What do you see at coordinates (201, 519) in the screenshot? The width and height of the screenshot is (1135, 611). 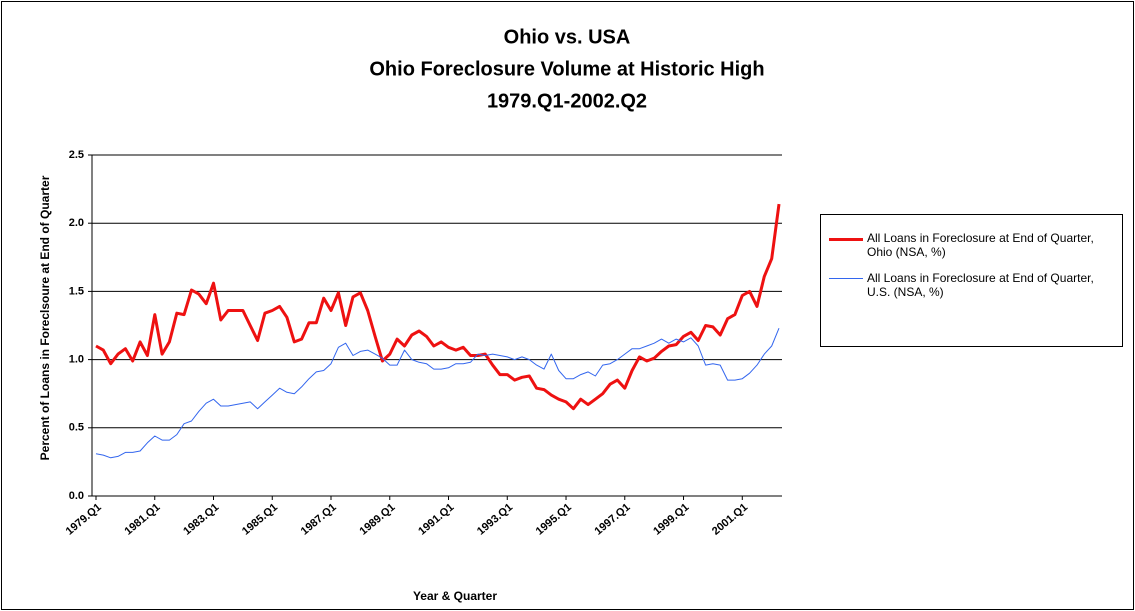 I see `x-tick-label: 1983.Q1` at bounding box center [201, 519].